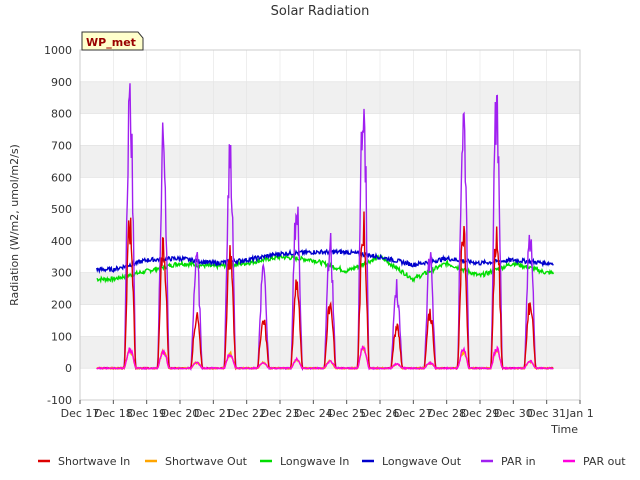 The image size is (640, 480). What do you see at coordinates (61, 241) in the screenshot?
I see `y-tick-label: 400` at bounding box center [61, 241].